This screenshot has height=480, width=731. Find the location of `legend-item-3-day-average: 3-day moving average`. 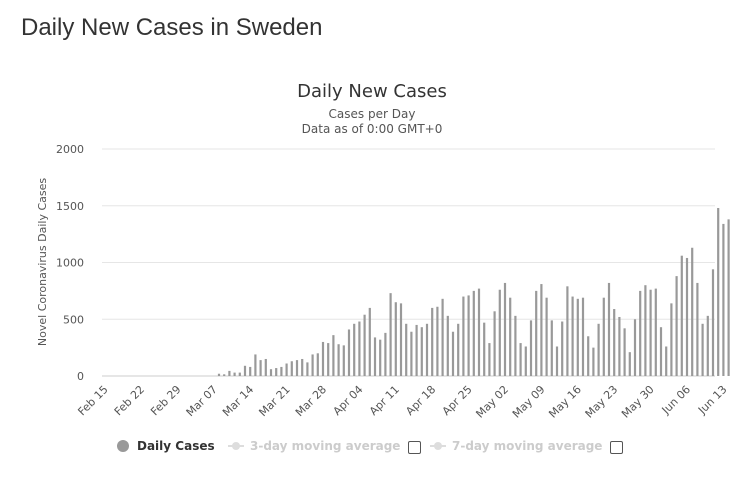

legend-item-3-day-average: 3-day moving average is located at coordinates (314, 446).